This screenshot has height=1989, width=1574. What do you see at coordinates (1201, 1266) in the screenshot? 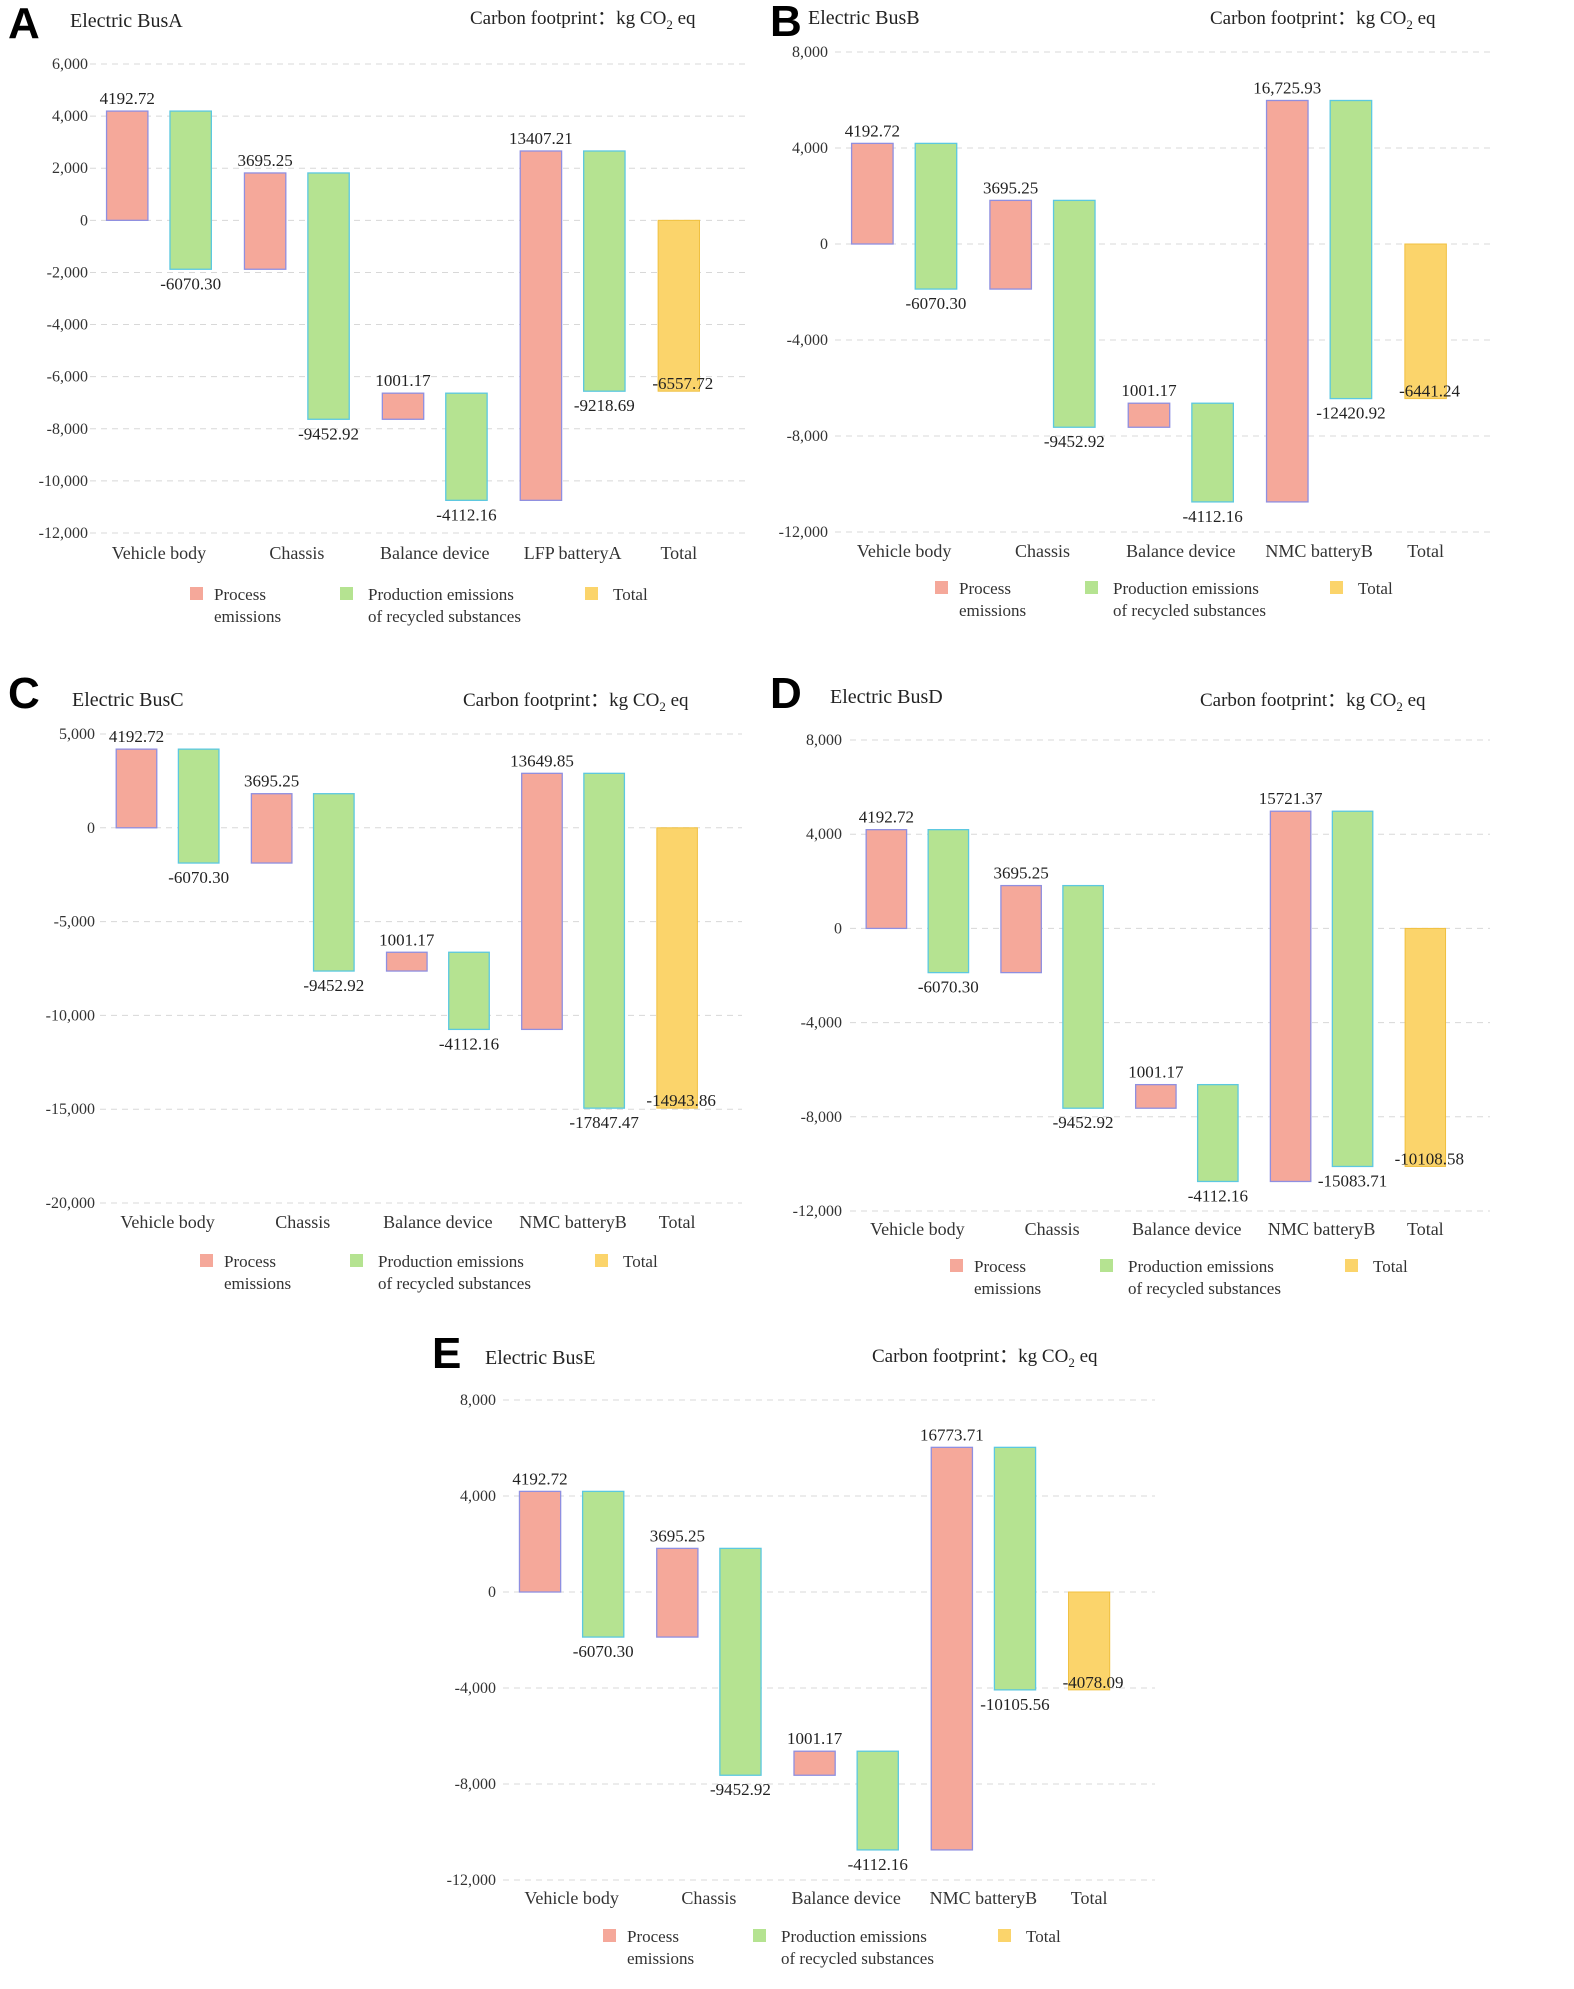
I see `legend-label-recycled: Production emissions` at bounding box center [1201, 1266].